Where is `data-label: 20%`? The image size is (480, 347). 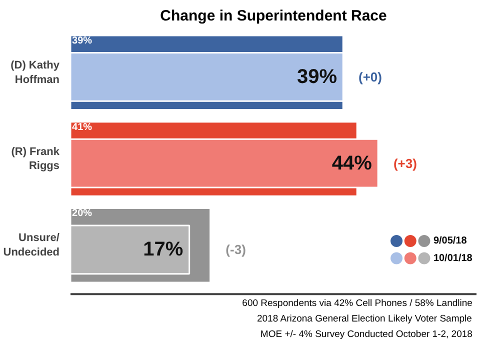
data-label: 20% is located at coordinates (82, 214).